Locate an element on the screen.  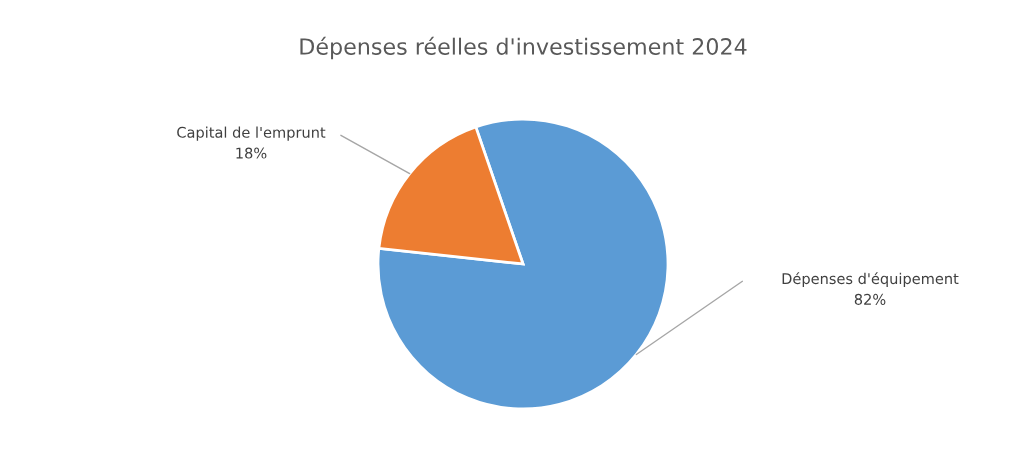
chart-title: Dépenses réelles d'investissement 2024 is located at coordinates (523, 48).